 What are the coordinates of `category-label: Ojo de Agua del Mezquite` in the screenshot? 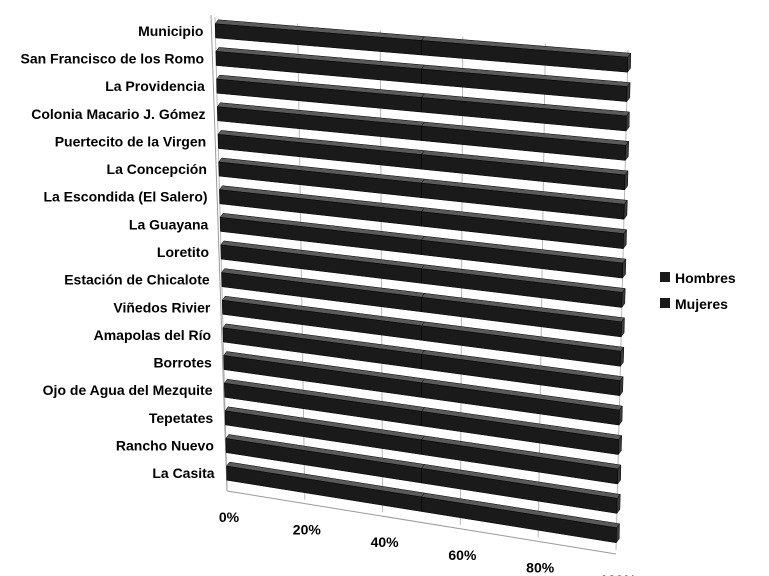 It's located at (128, 390).